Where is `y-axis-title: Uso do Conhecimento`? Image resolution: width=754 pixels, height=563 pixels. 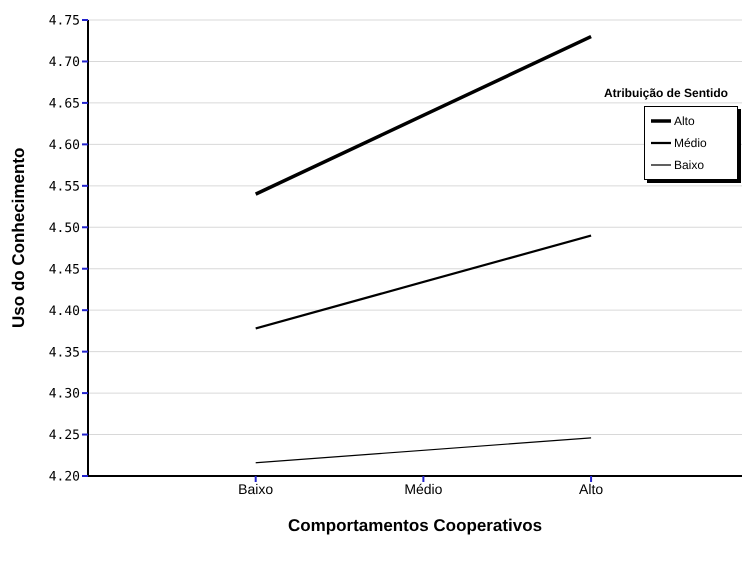
y-axis-title: Uso do Conhecimento is located at coordinates (18, 238).